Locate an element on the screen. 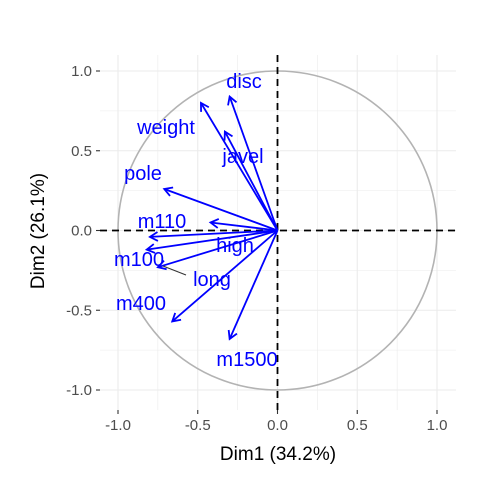 The height and width of the screenshot is (480, 480). arrow-m110 is located at coordinates (244, 226).